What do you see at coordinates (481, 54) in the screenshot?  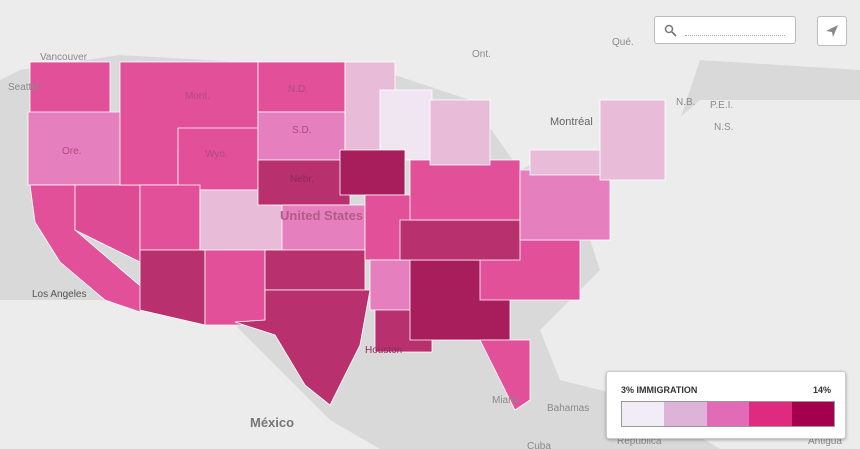 I see `place-label: Ont.` at bounding box center [481, 54].